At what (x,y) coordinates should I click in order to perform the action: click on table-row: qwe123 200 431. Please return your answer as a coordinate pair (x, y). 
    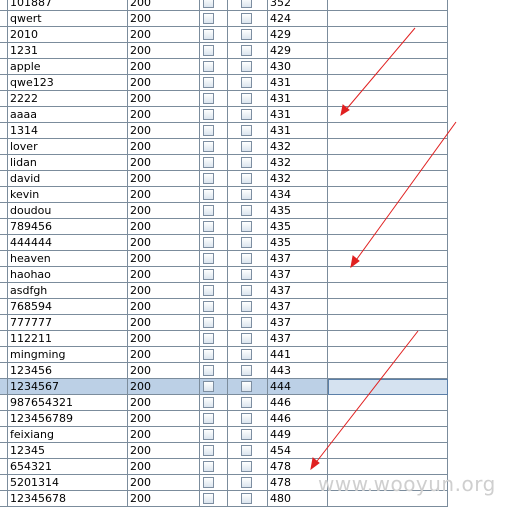
    Looking at the image, I should click on (224, 83).